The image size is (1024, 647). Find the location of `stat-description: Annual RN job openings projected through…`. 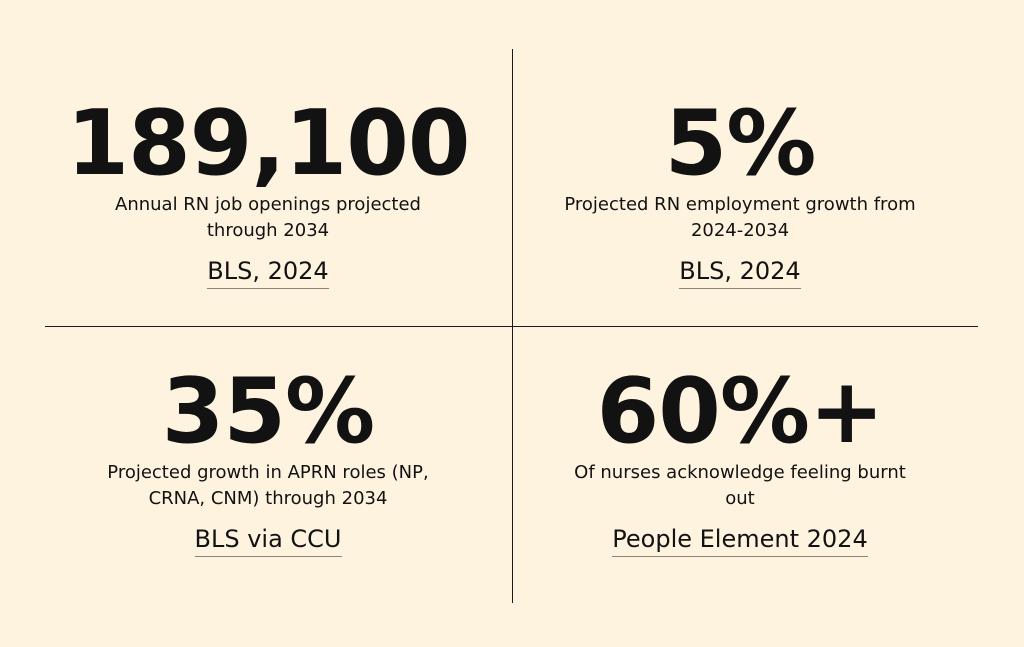

stat-description: Annual RN job openings projected through… is located at coordinates (268, 217).